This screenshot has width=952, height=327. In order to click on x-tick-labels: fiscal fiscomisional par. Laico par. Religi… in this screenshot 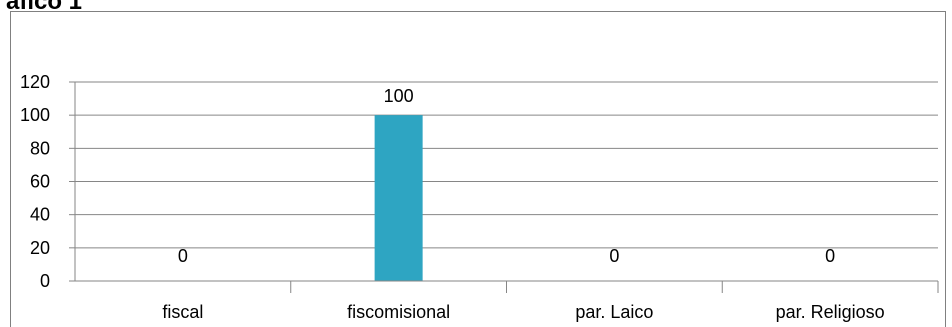, I will do `click(523, 312)`.